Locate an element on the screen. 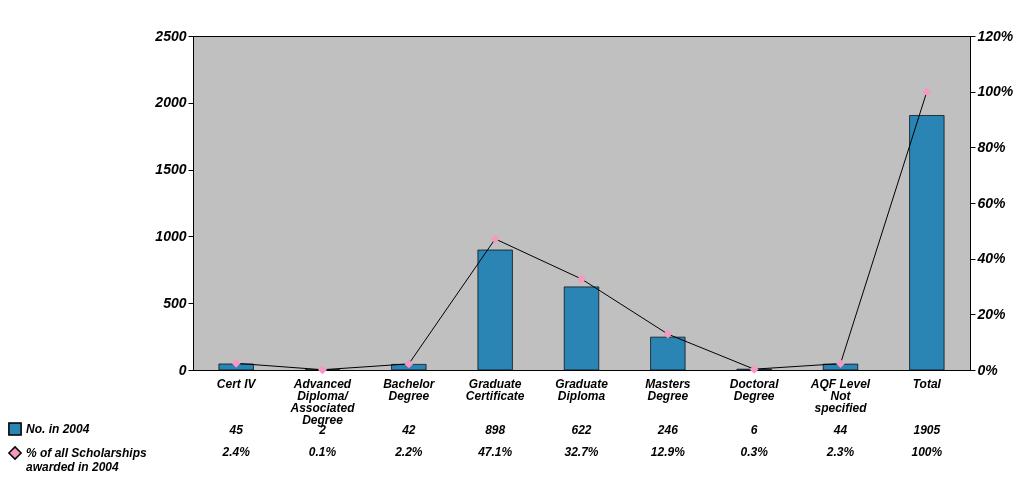 This screenshot has height=484, width=1024. y2-tick-label: 60% is located at coordinates (992, 202).